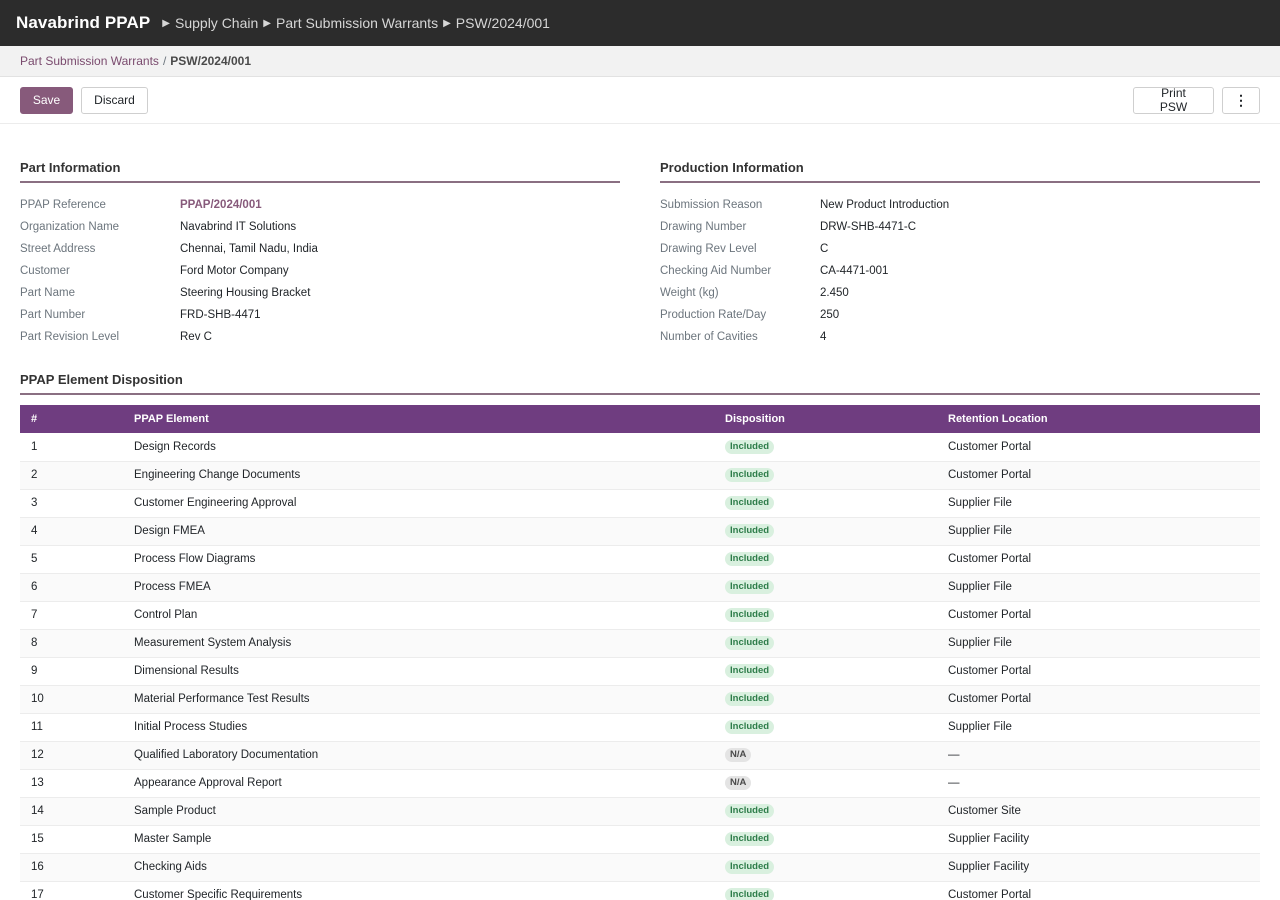 Image resolution: width=1280 pixels, height=900 pixels. Describe the element at coordinates (1098, 419) in the screenshot. I see `column-header-retention-location: Retention Location` at that location.